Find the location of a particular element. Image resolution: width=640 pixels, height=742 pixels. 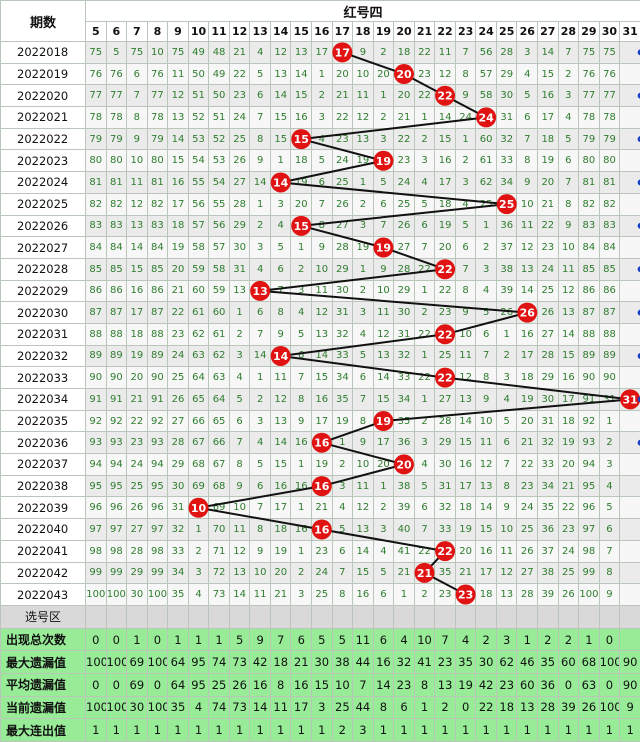

omission-cell: 37 is located at coordinates (506, 248).